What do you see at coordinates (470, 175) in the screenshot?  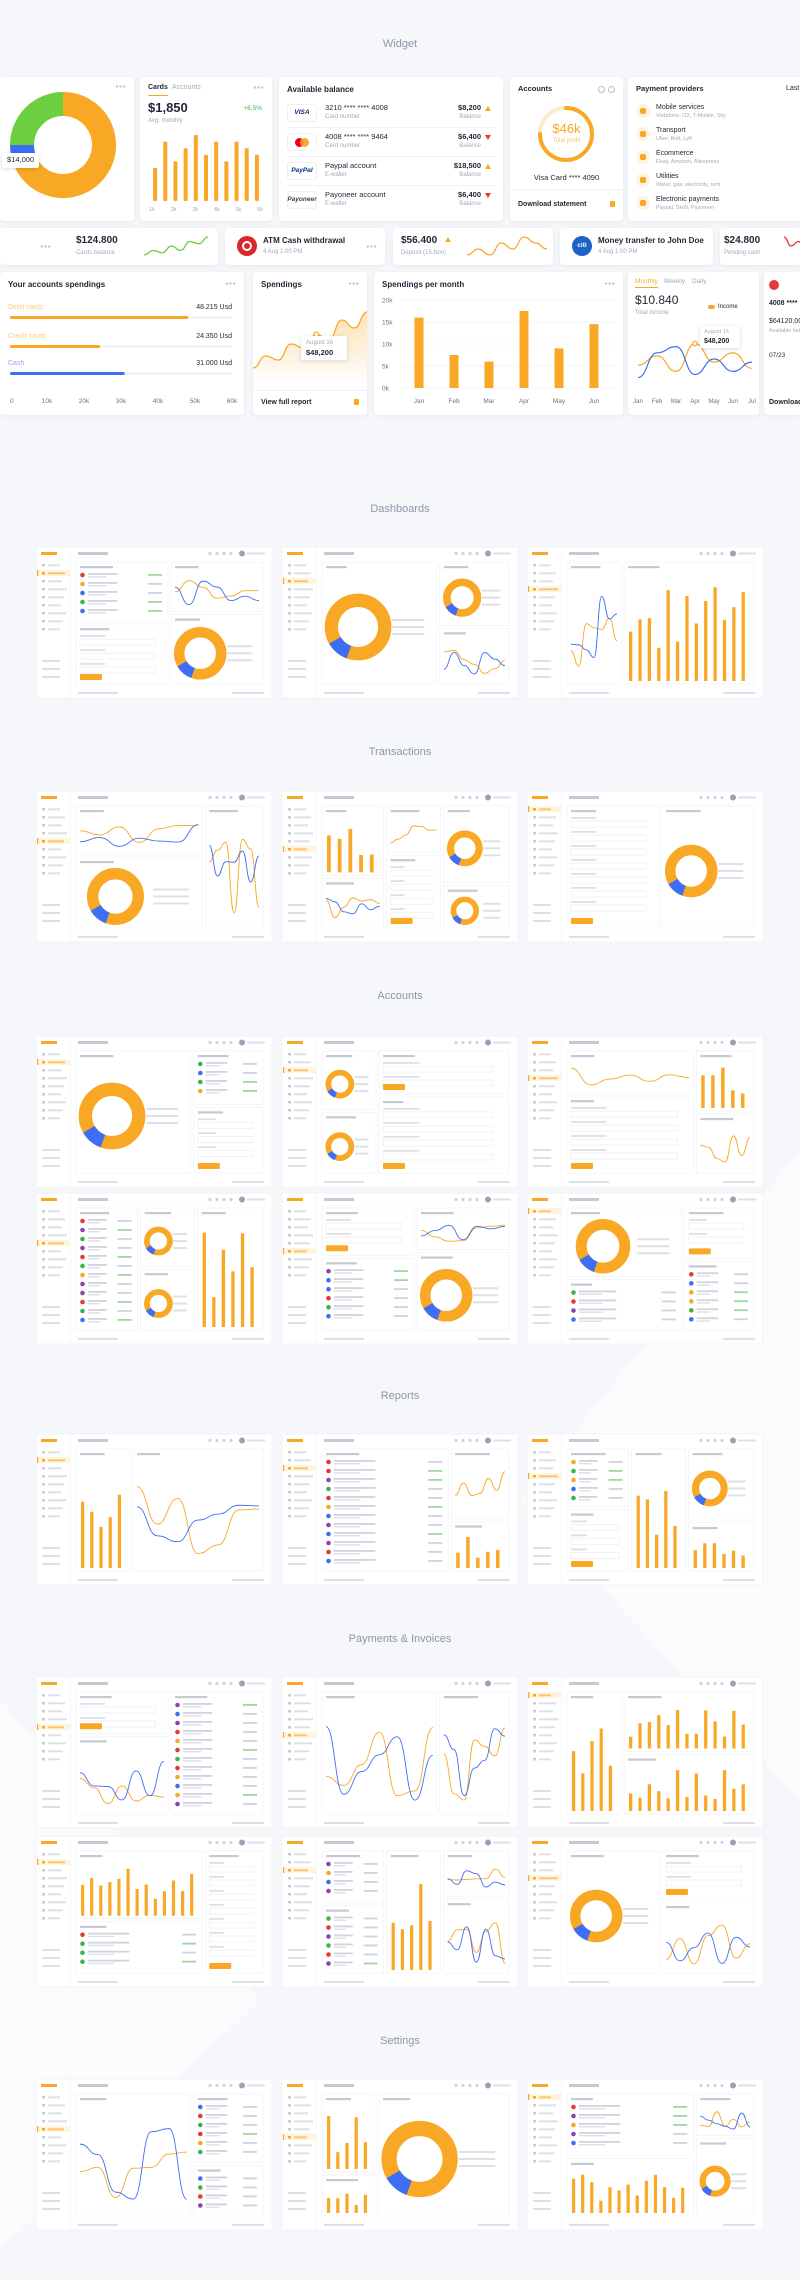 I see `item-amount-label: Balance` at bounding box center [470, 175].